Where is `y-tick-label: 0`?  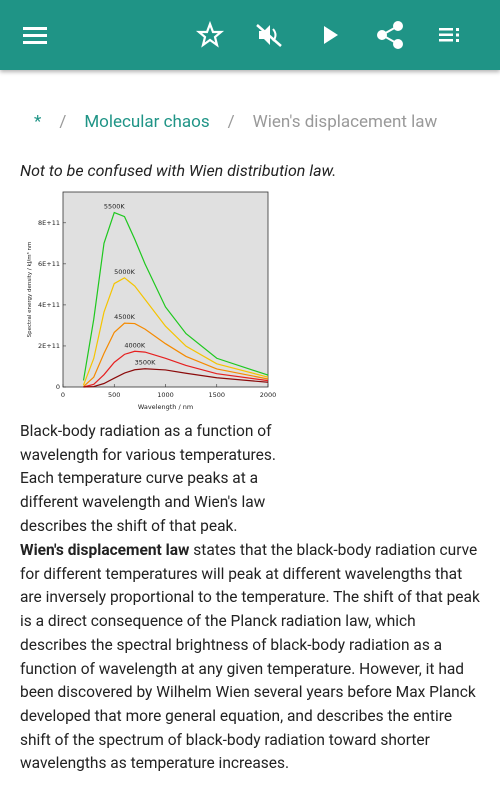 y-tick-label: 0 is located at coordinates (58, 387).